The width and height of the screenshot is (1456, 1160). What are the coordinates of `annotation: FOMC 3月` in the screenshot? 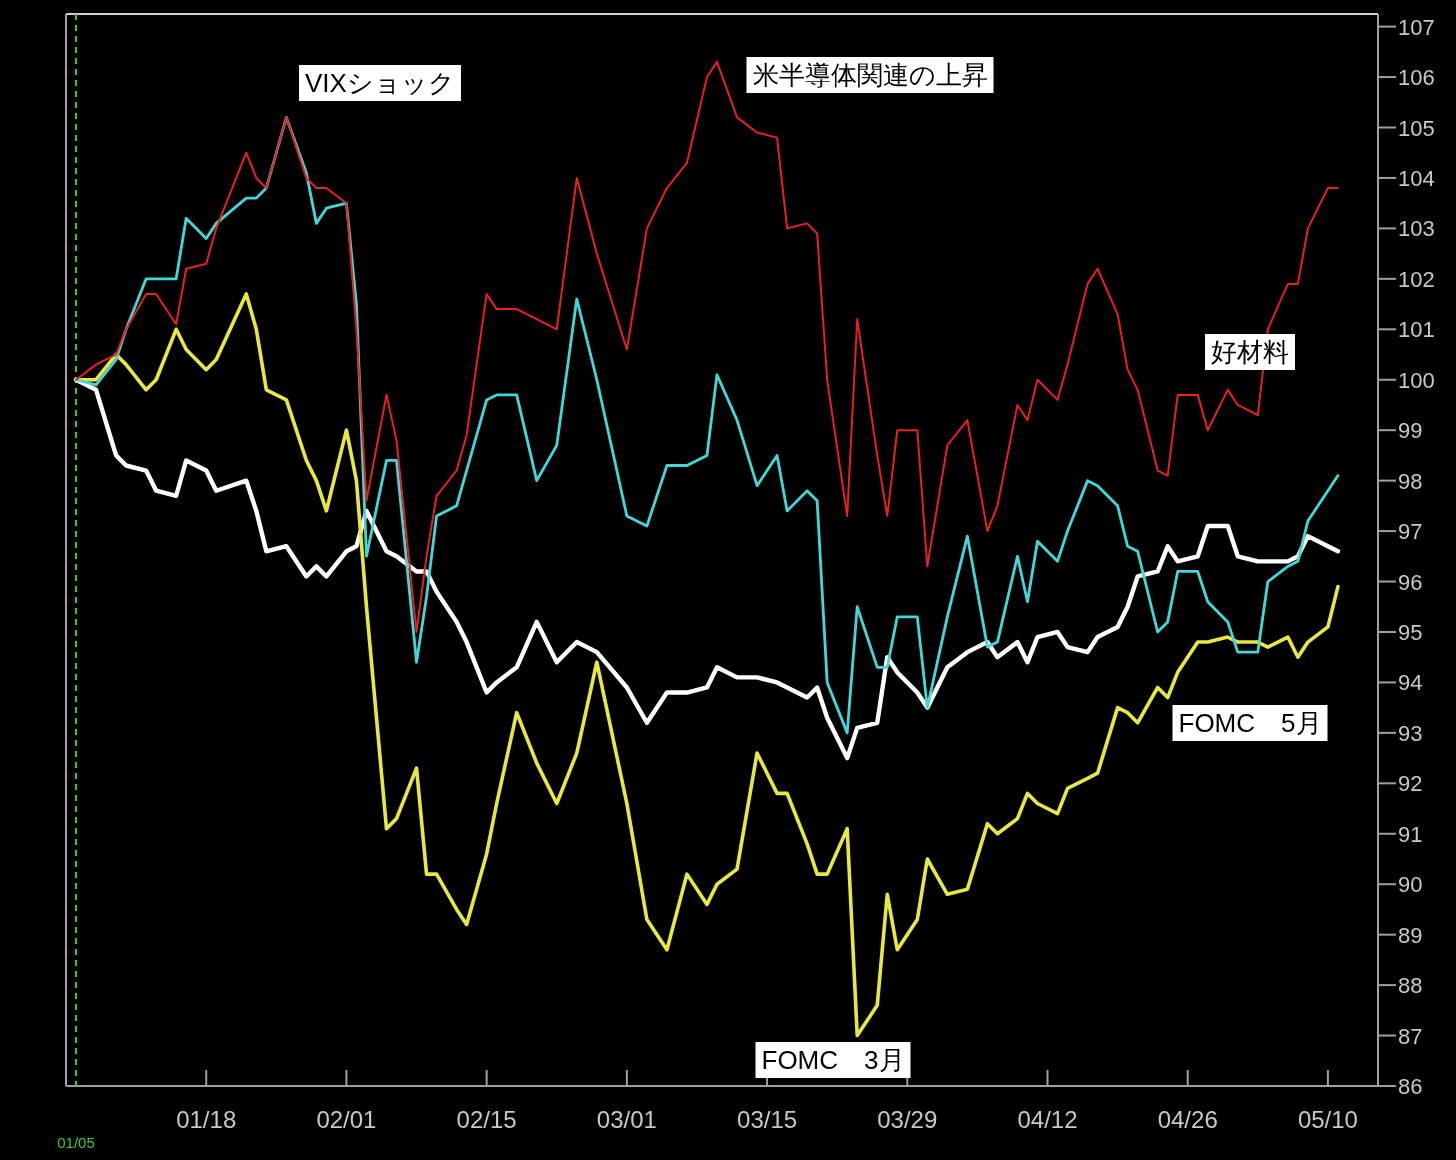 It's located at (833, 1060).